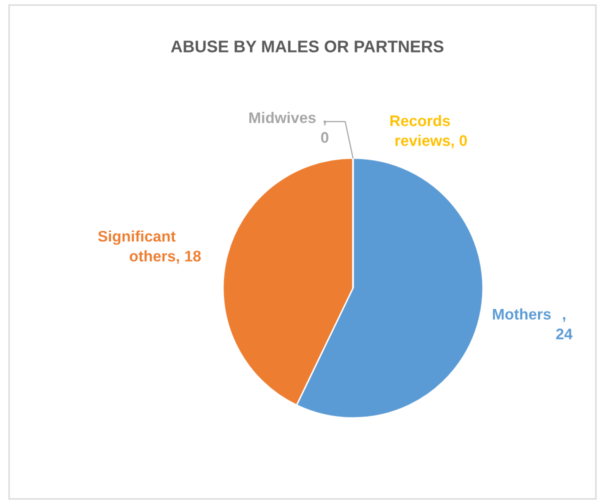 Image resolution: width=605 pixels, height=504 pixels. What do you see at coordinates (137, 246) in the screenshot?
I see `slice-label: Significant others` at bounding box center [137, 246].